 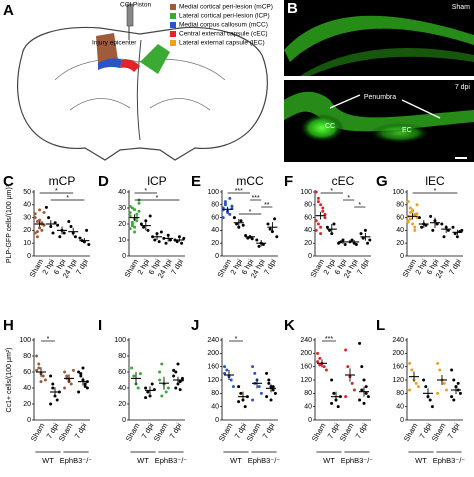 What do you see at coordinates (8, 10) in the screenshot?
I see `panel-letter: A` at bounding box center [8, 10].